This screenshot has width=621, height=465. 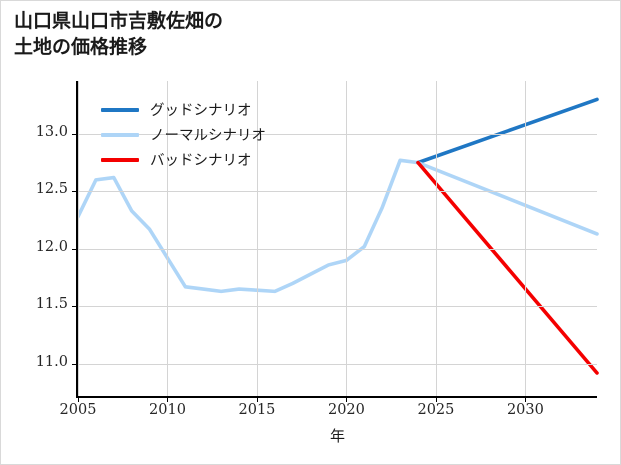 I want to click on legend-item-normal: ノーマルシナリオ, so click(x=183, y=134).